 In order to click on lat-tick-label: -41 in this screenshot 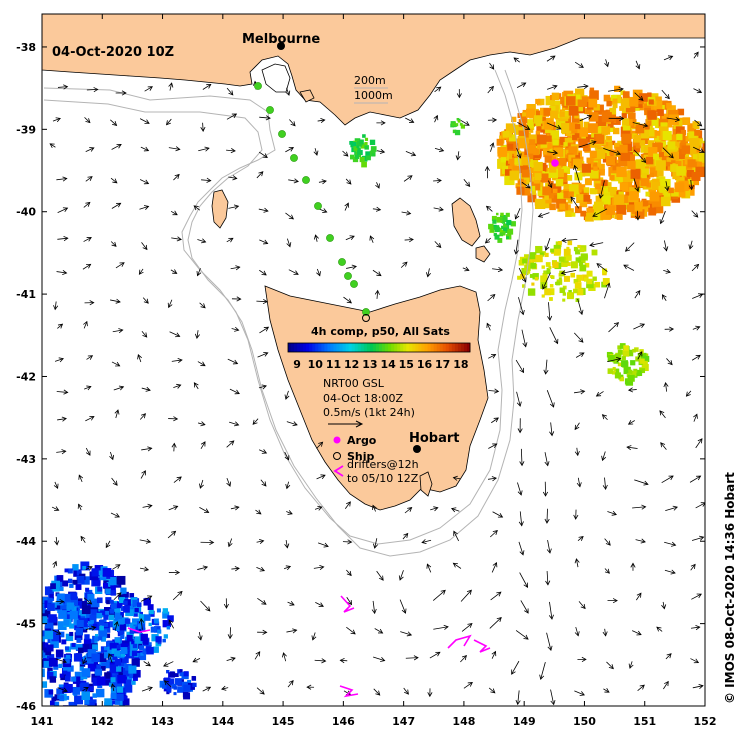, I will do `click(26, 294)`.